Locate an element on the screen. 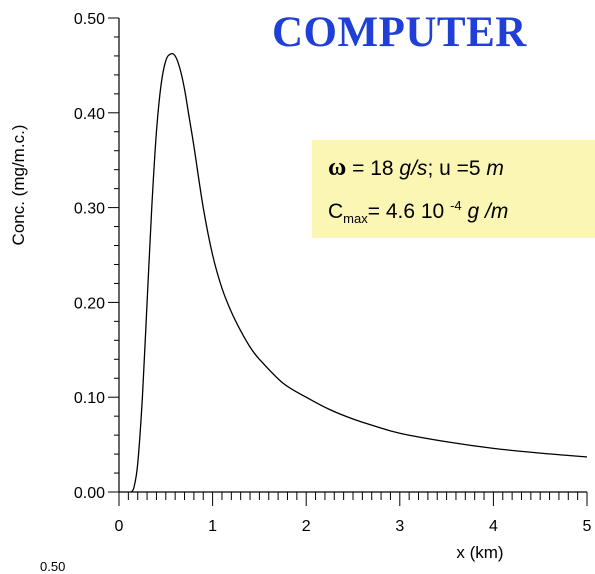 Image resolution: width=595 pixels, height=574 pixels. emission-rate-value: = 18 is located at coordinates (373, 168).